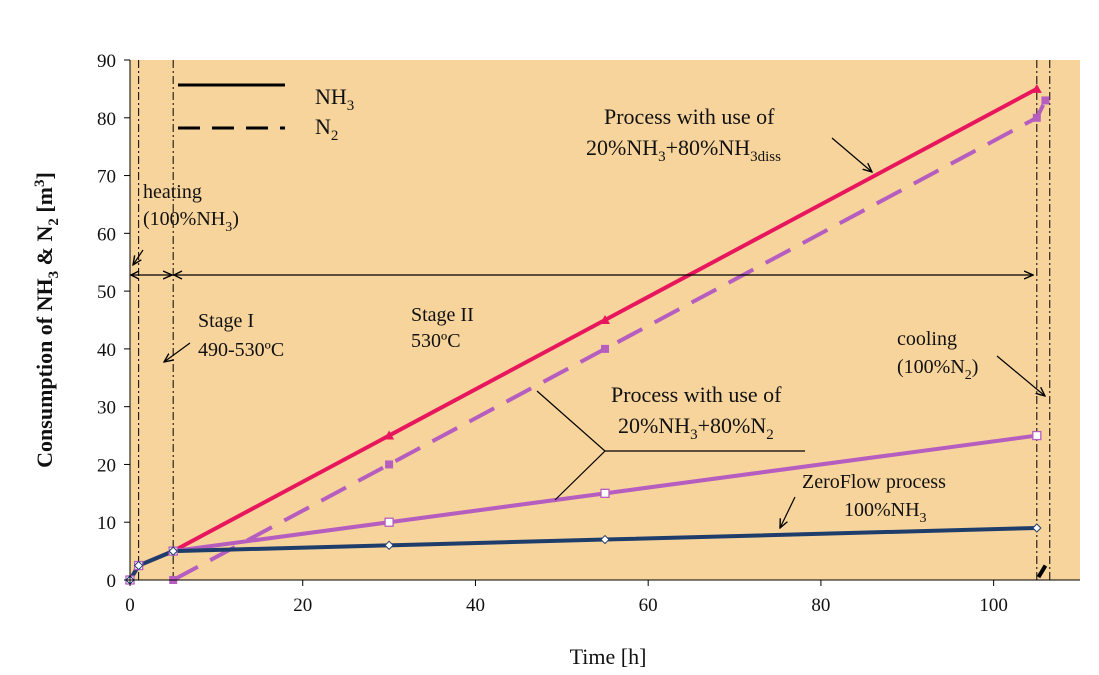 This screenshot has width=1099, height=675. What do you see at coordinates (106, 234) in the screenshot?
I see `y-tick-label: 60` at bounding box center [106, 234].